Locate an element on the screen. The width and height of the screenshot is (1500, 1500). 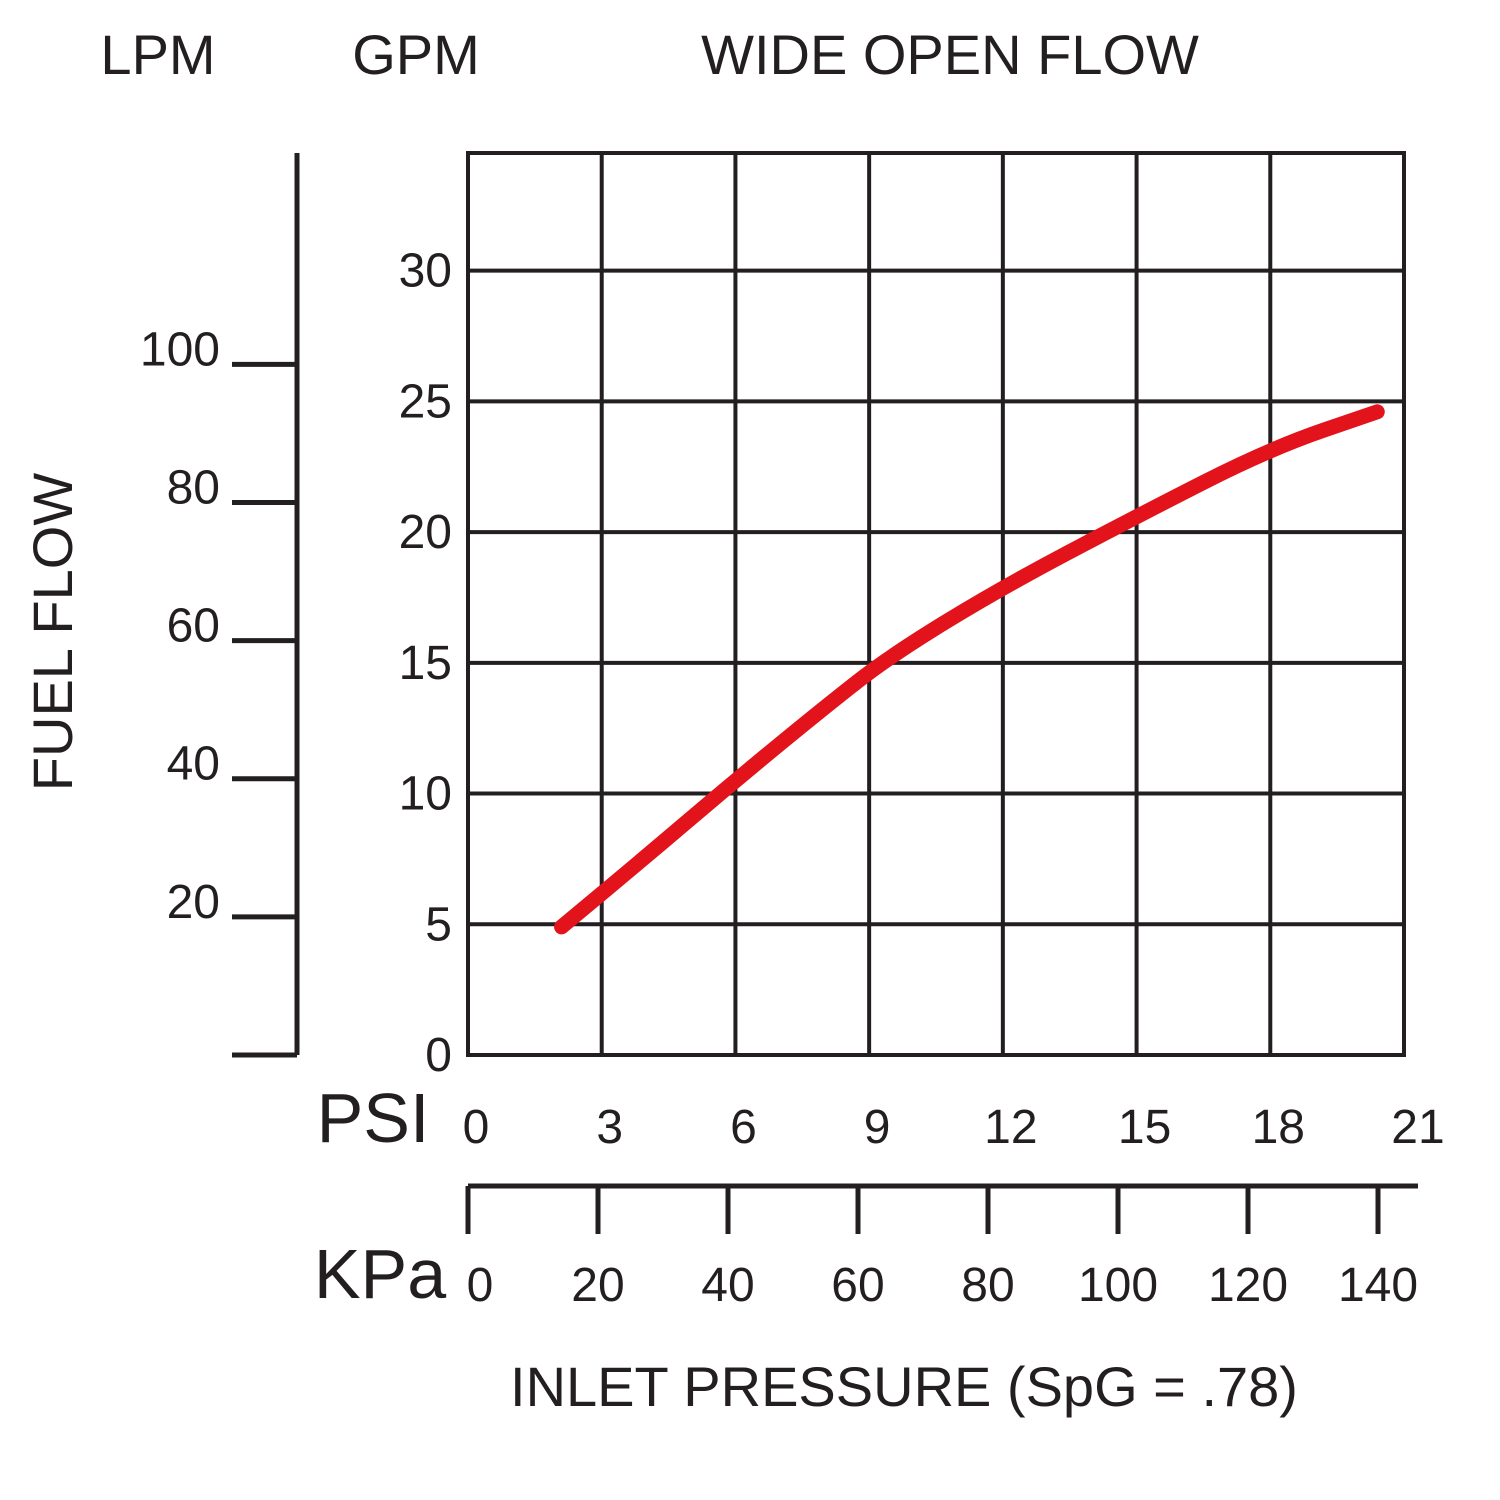
chart-title: WIDE OPEN FLOW is located at coordinates (950, 54).